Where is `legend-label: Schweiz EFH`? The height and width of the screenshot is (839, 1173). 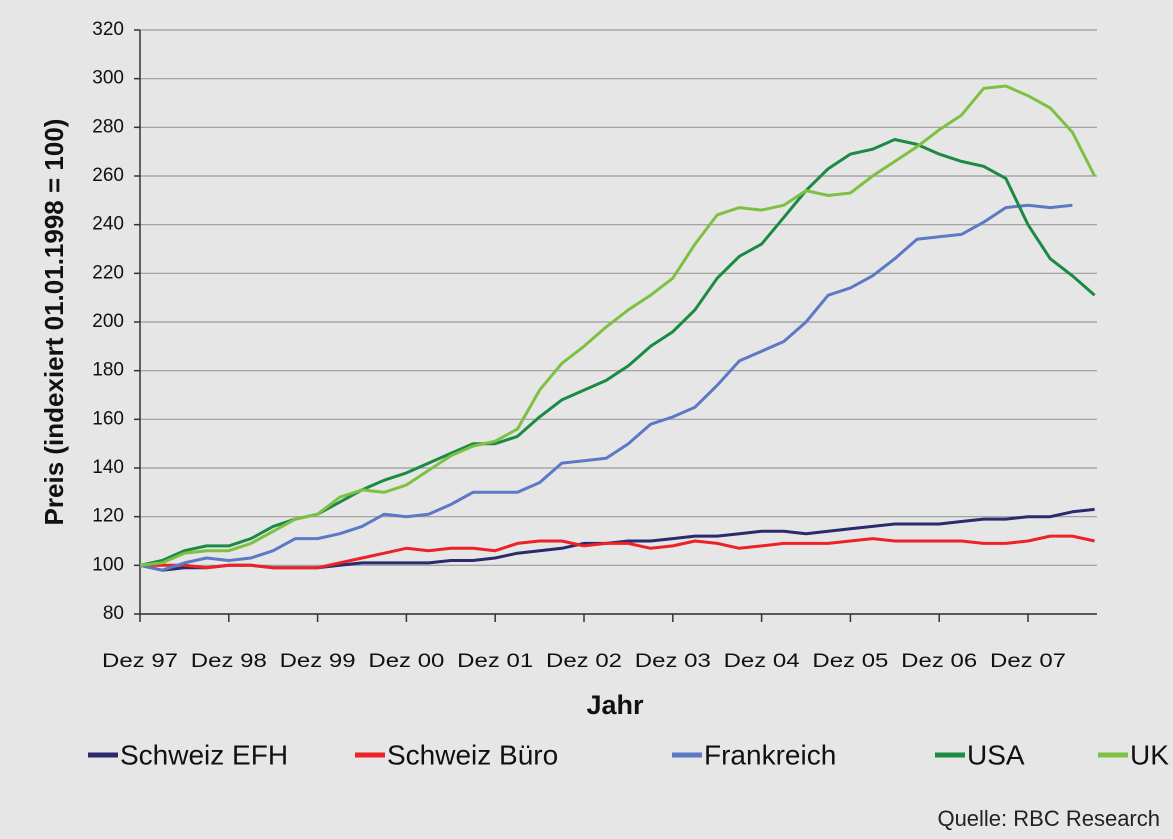
legend-label: Schweiz EFH is located at coordinates (204, 754).